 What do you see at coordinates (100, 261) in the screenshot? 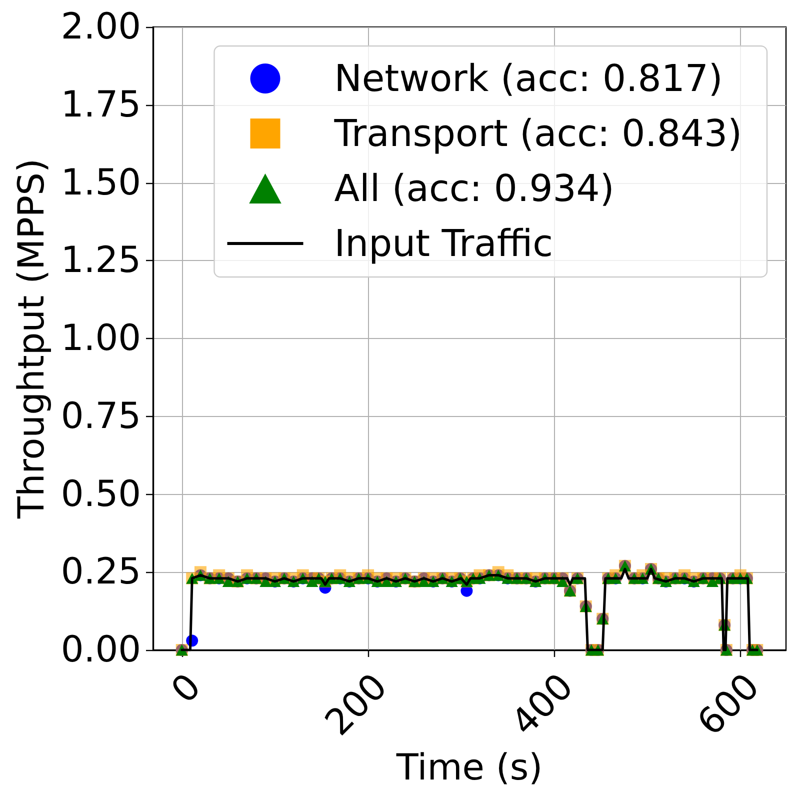
I see `y-tick-label: 1.25` at bounding box center [100, 261].